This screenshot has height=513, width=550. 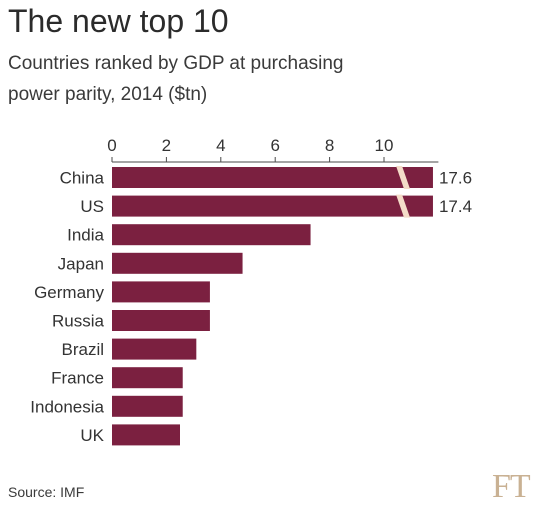 What do you see at coordinates (46, 492) in the screenshot?
I see `source-note: Source: IMF` at bounding box center [46, 492].